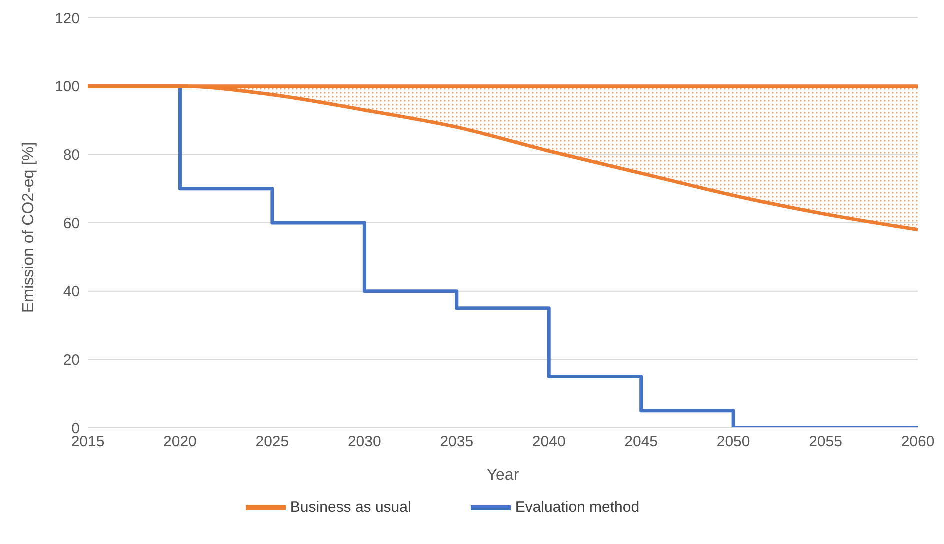  What do you see at coordinates (71, 292) in the screenshot?
I see `y-tick-label: 40` at bounding box center [71, 292].